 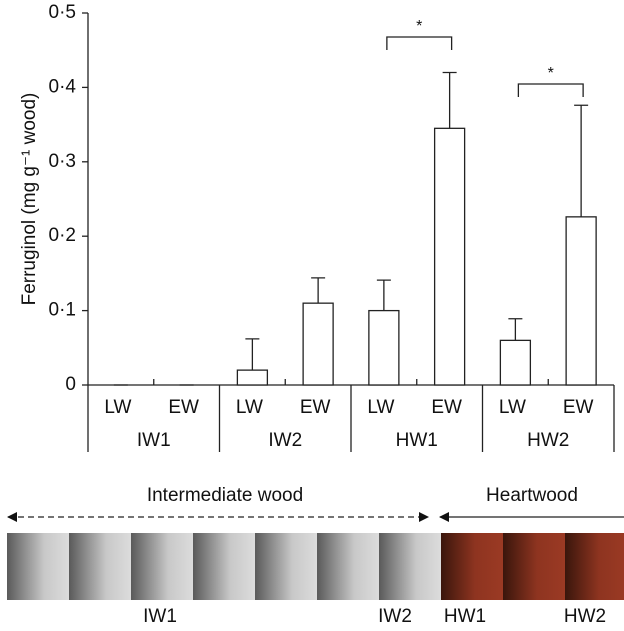 What do you see at coordinates (465, 616) in the screenshot?
I see `ring-label: HW1` at bounding box center [465, 616].